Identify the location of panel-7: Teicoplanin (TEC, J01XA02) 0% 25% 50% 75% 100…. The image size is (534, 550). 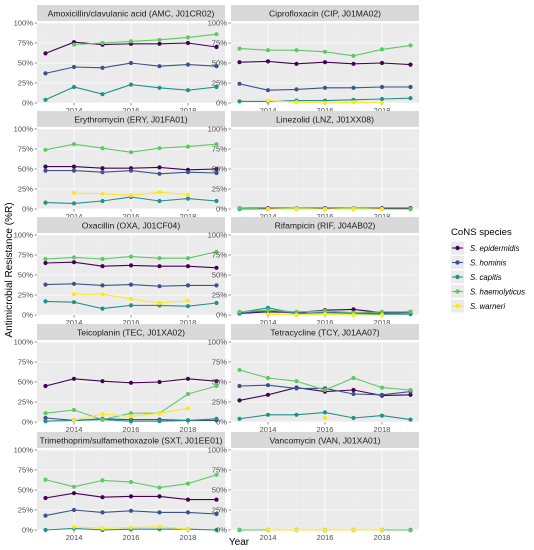
(119, 379).